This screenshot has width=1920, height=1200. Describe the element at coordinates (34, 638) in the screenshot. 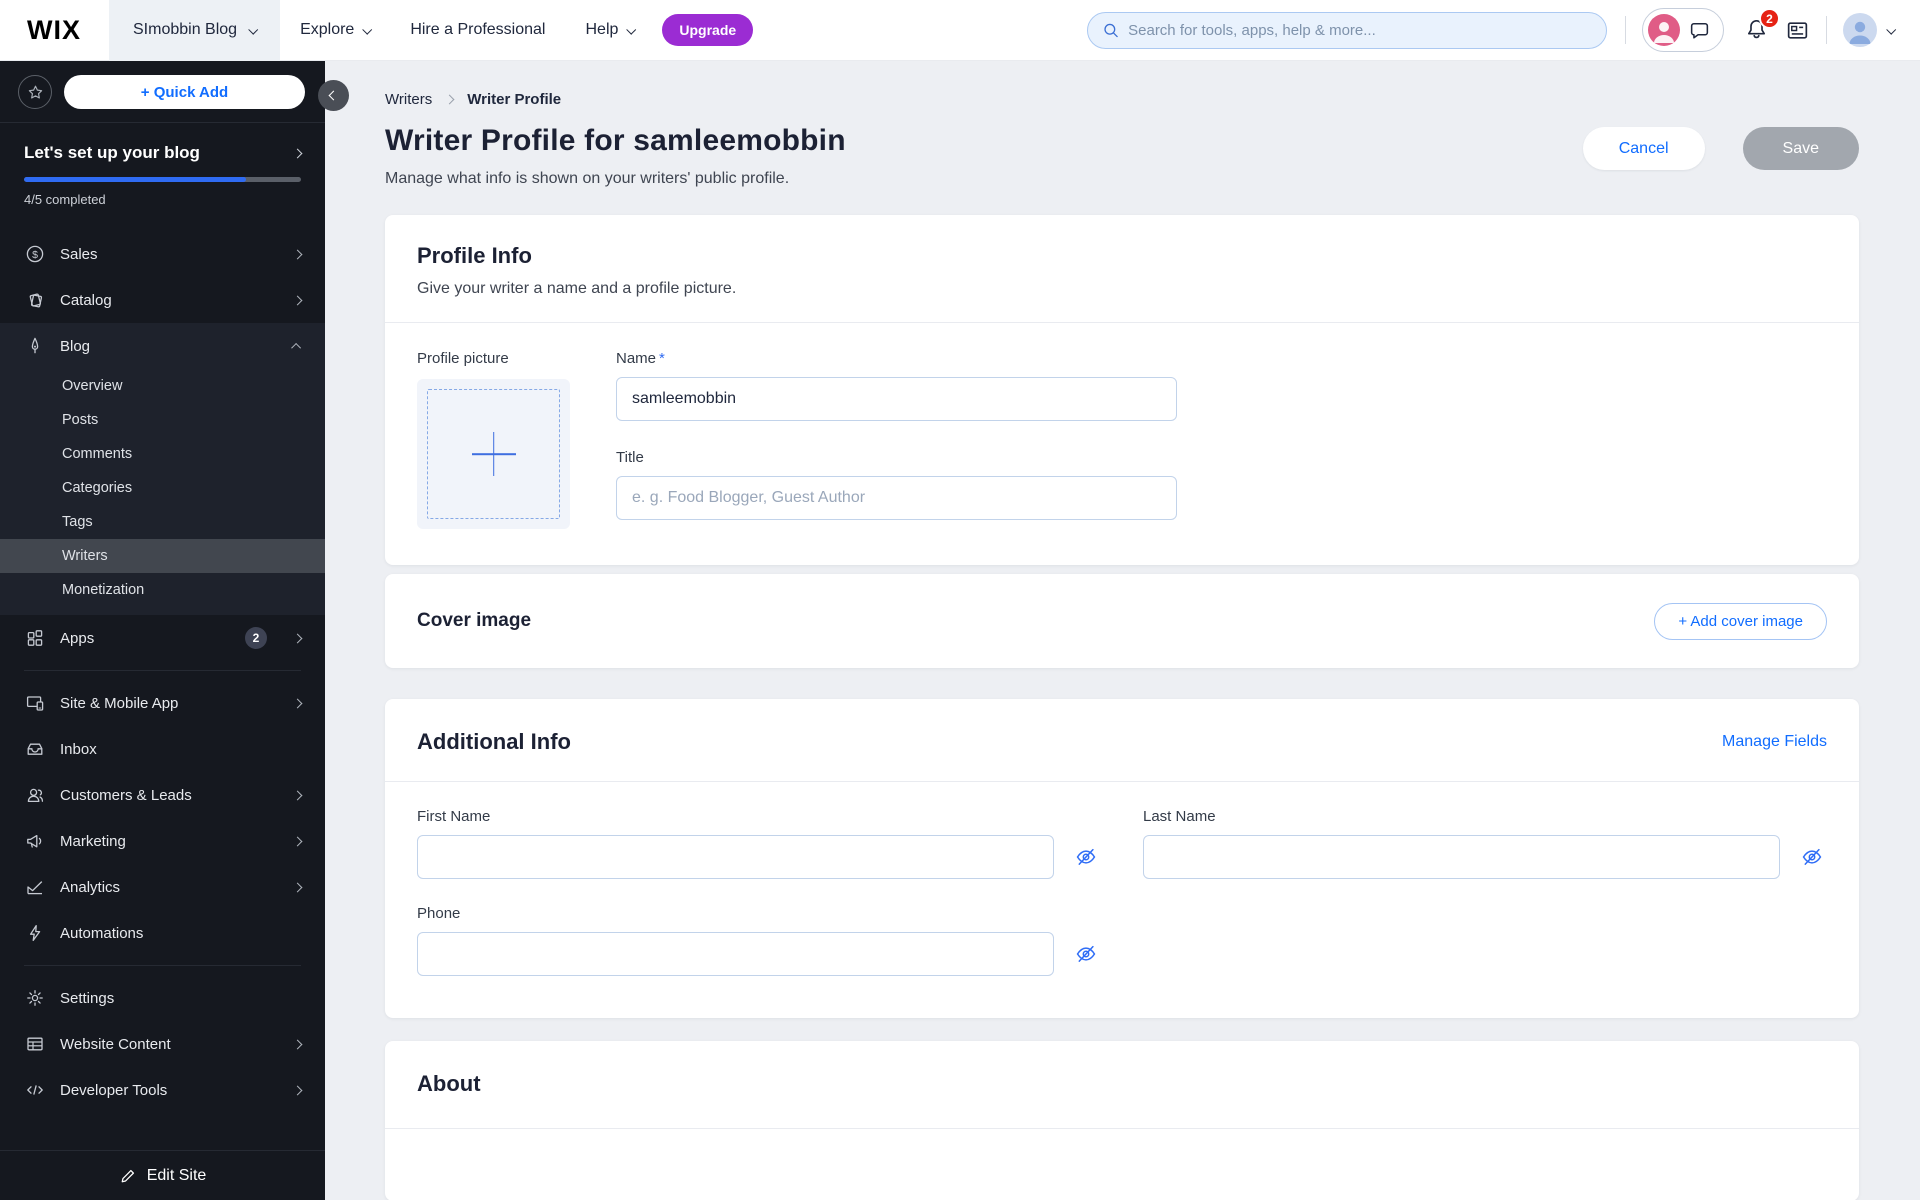

I see `apps-grid-icon` at that location.